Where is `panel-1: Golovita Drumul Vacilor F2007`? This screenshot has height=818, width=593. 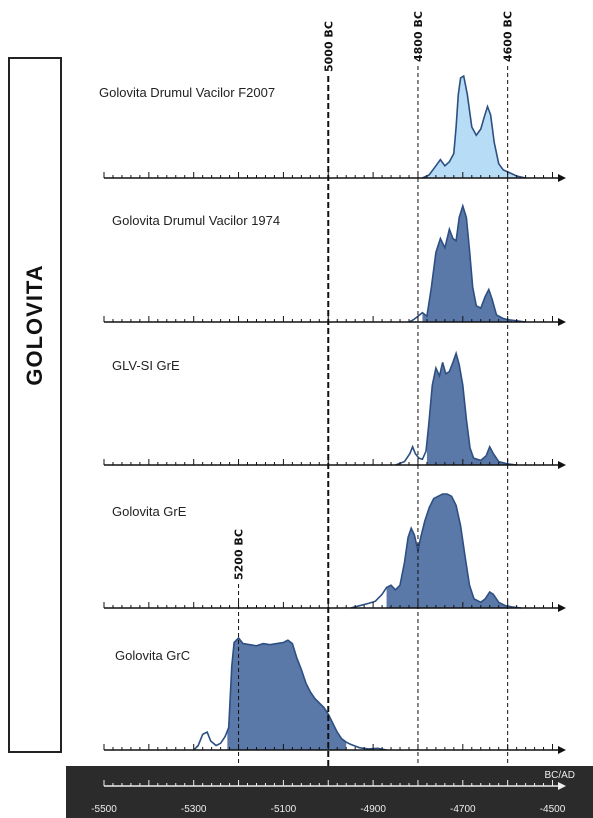
panel-1: Golovita Drumul Vacilor F2007 is located at coordinates (332, 128).